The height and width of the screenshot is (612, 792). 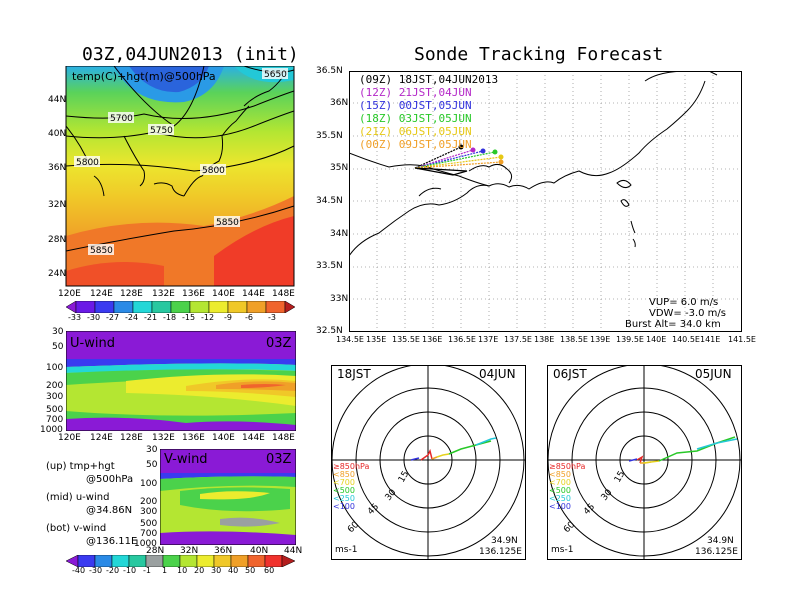 What do you see at coordinates (562, 550) in the screenshot?
I see `hodo2-unit: ms-1` at bounding box center [562, 550].